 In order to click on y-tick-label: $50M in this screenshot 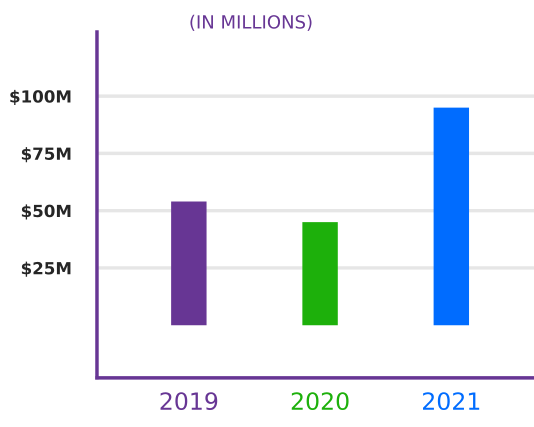, I will do `click(46, 212)`.